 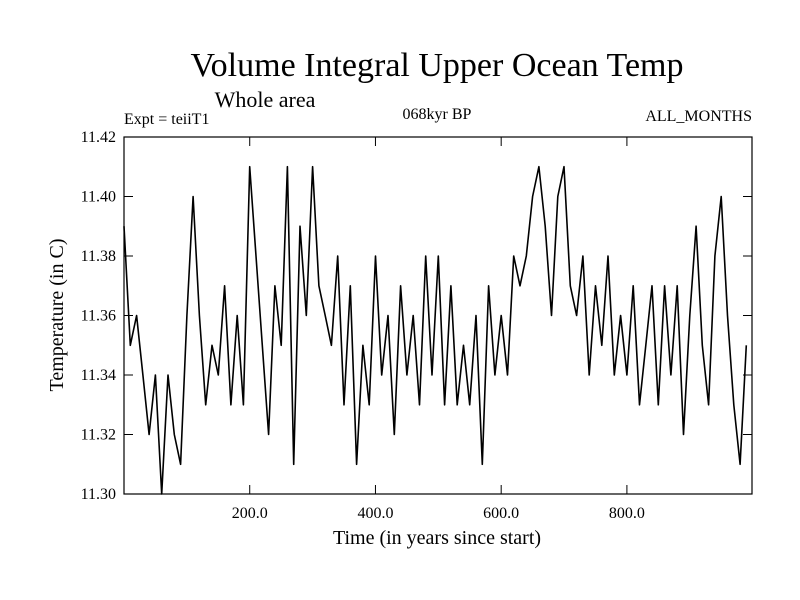 What do you see at coordinates (437, 538) in the screenshot?
I see `x-axis-label: Time (in years since start)` at bounding box center [437, 538].